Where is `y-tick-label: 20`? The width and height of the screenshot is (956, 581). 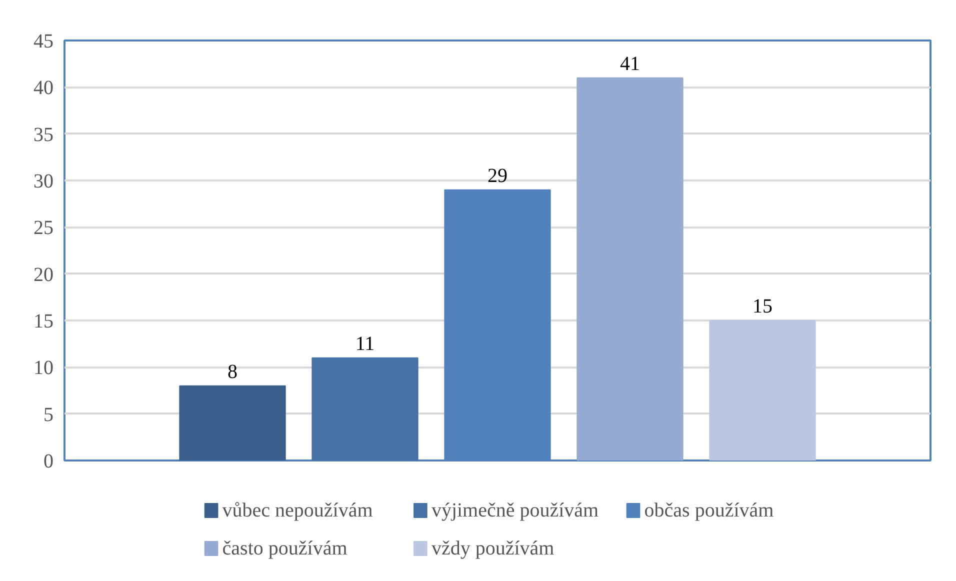 y-tick-label: 20 is located at coordinates (44, 275).